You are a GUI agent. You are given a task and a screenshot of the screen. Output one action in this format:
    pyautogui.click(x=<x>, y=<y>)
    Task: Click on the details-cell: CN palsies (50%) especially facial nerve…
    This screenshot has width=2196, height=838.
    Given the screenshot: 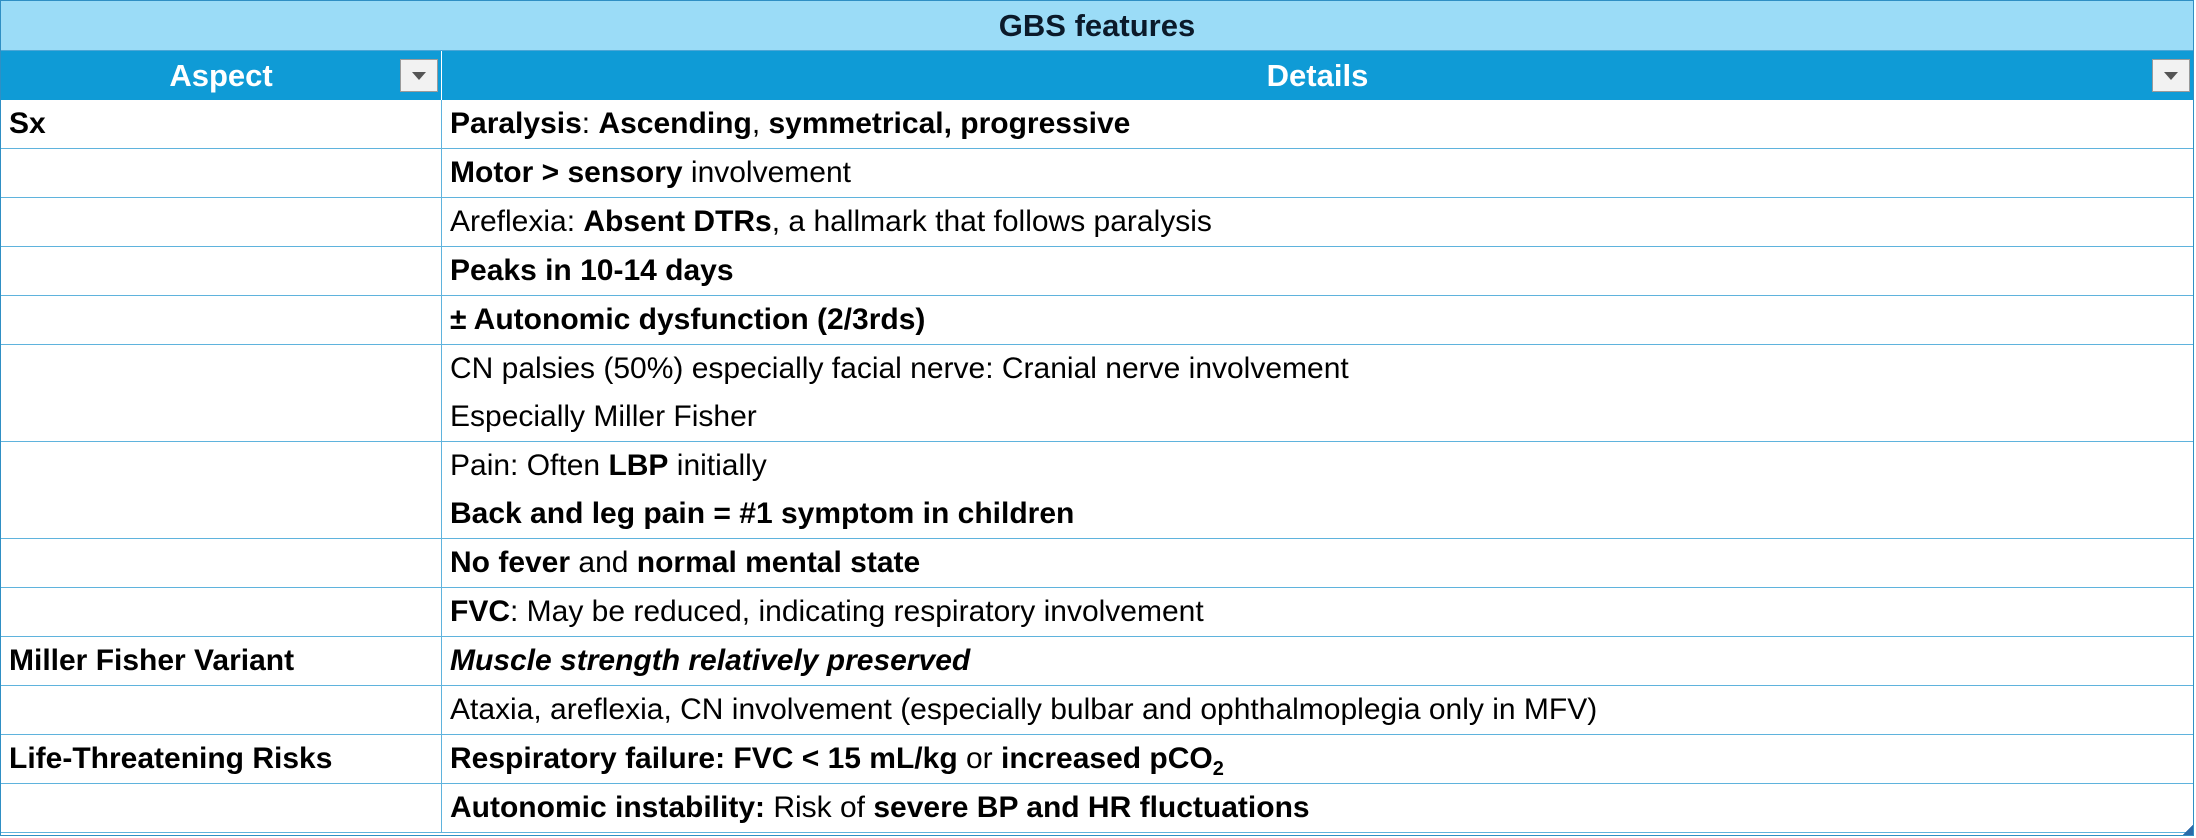 What is the action you would take?
    pyautogui.click(x=1317, y=393)
    